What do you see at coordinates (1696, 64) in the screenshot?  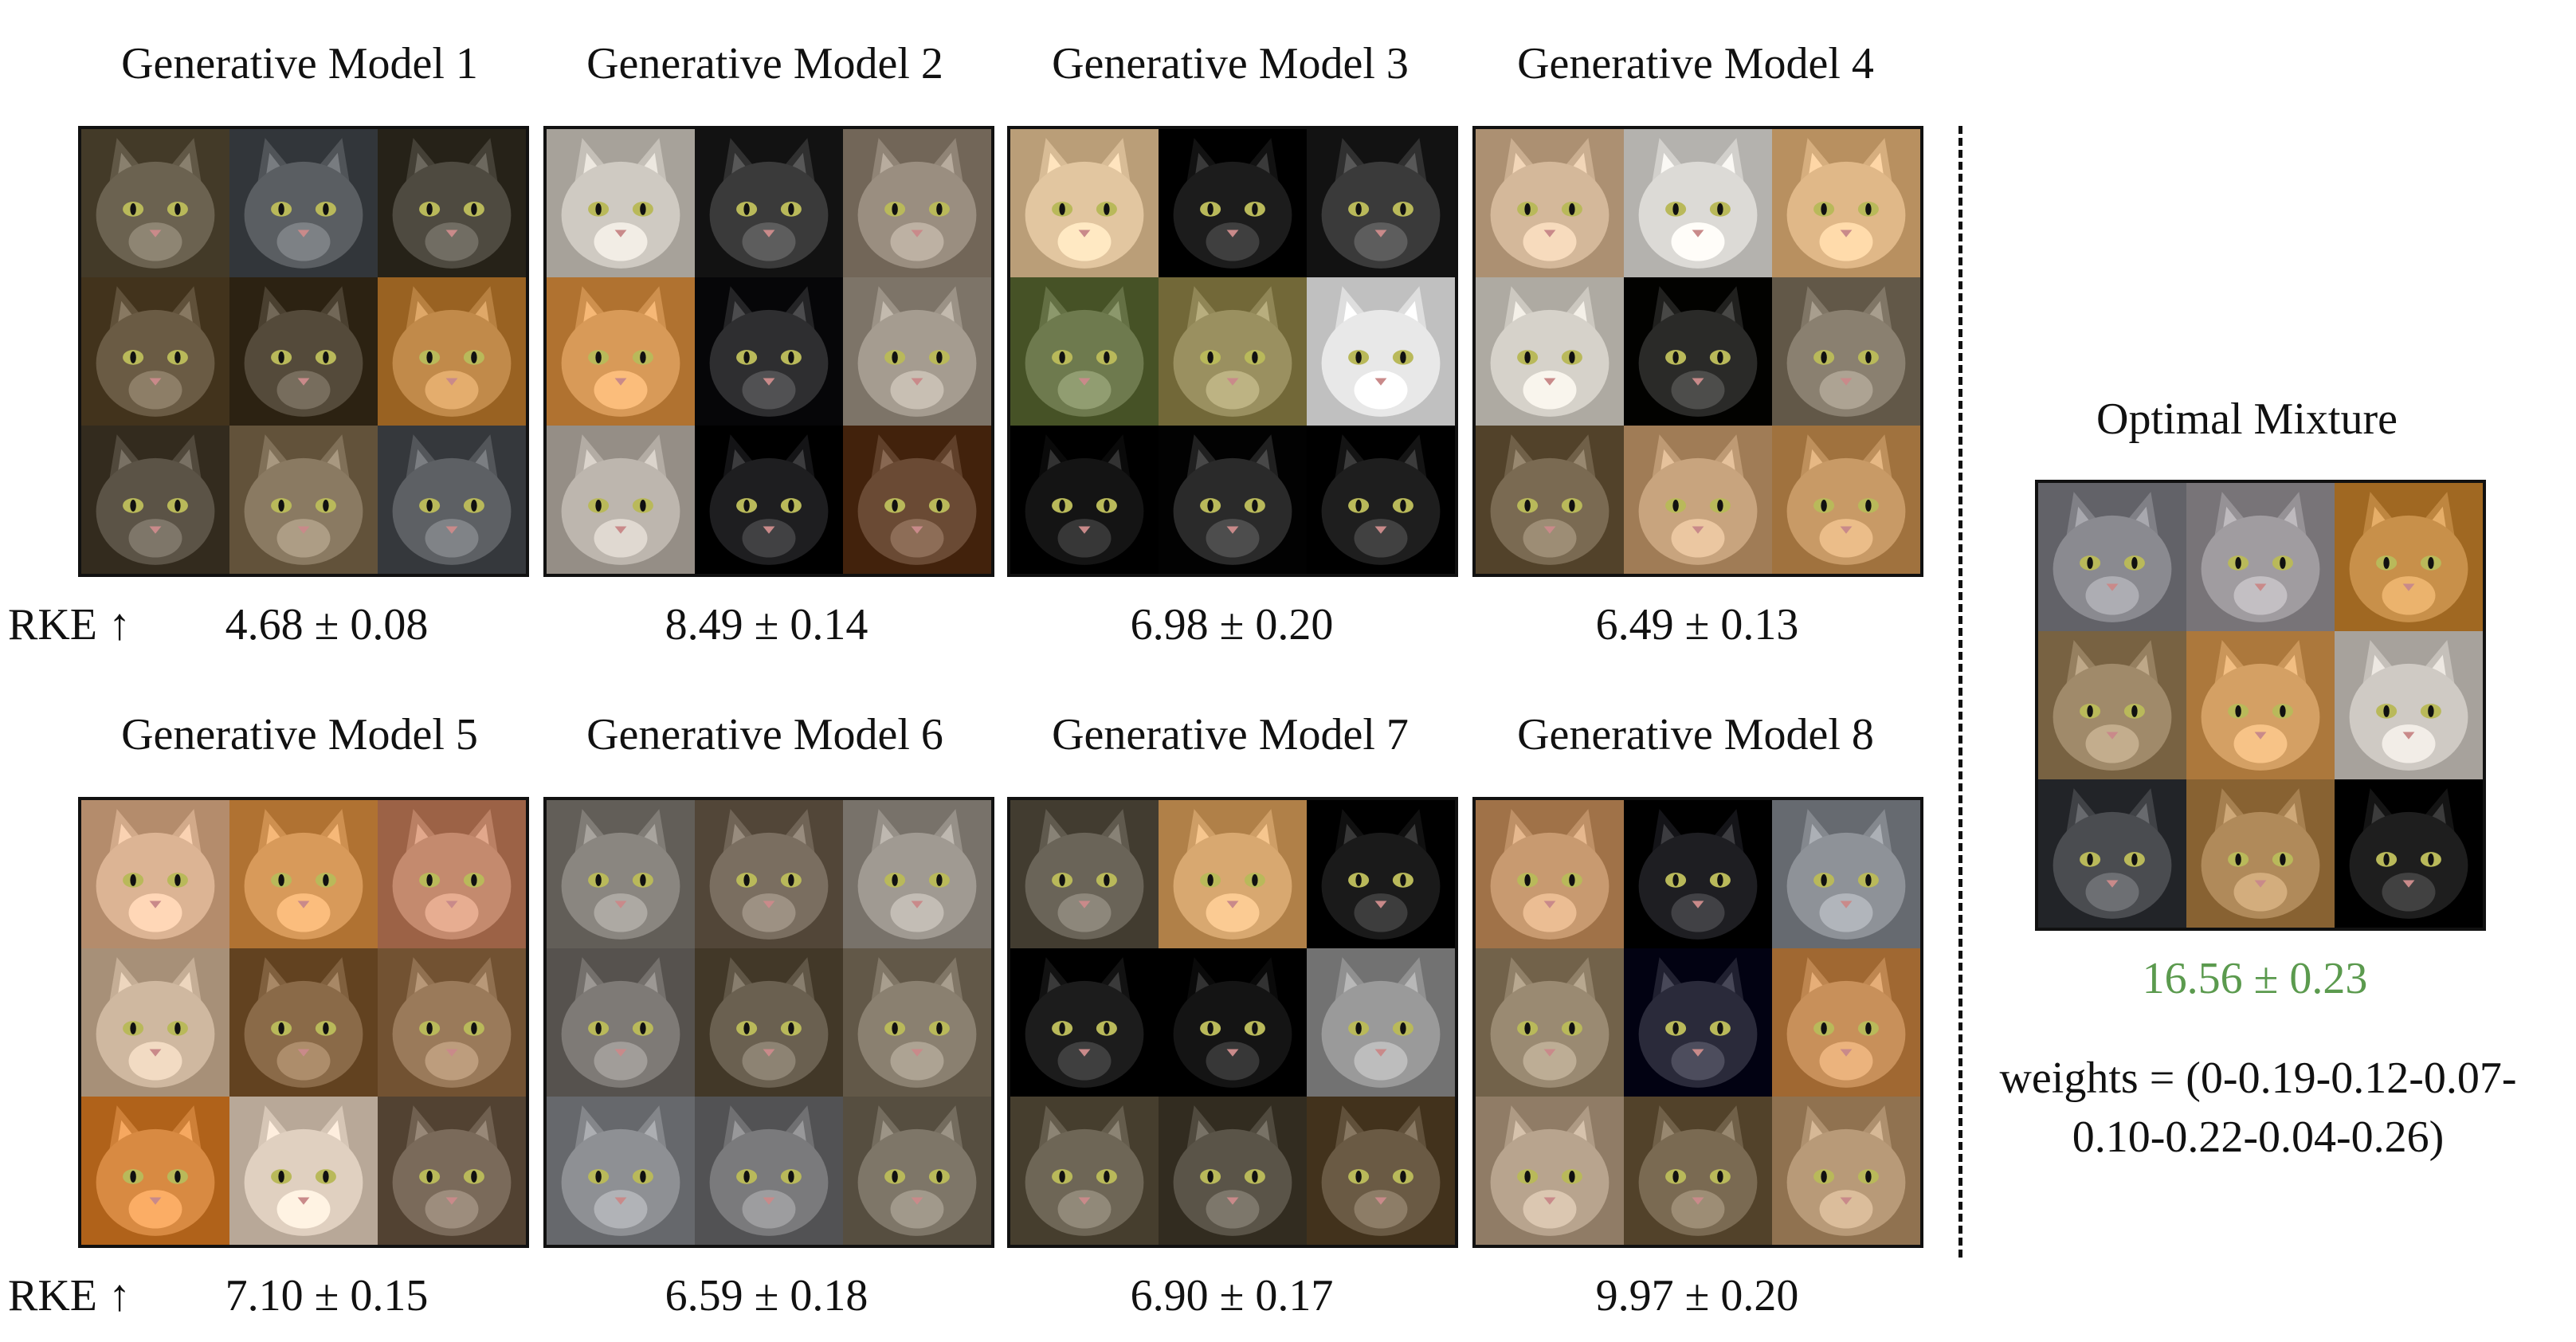 I see `model-4-title: Generative Model 4` at bounding box center [1696, 64].